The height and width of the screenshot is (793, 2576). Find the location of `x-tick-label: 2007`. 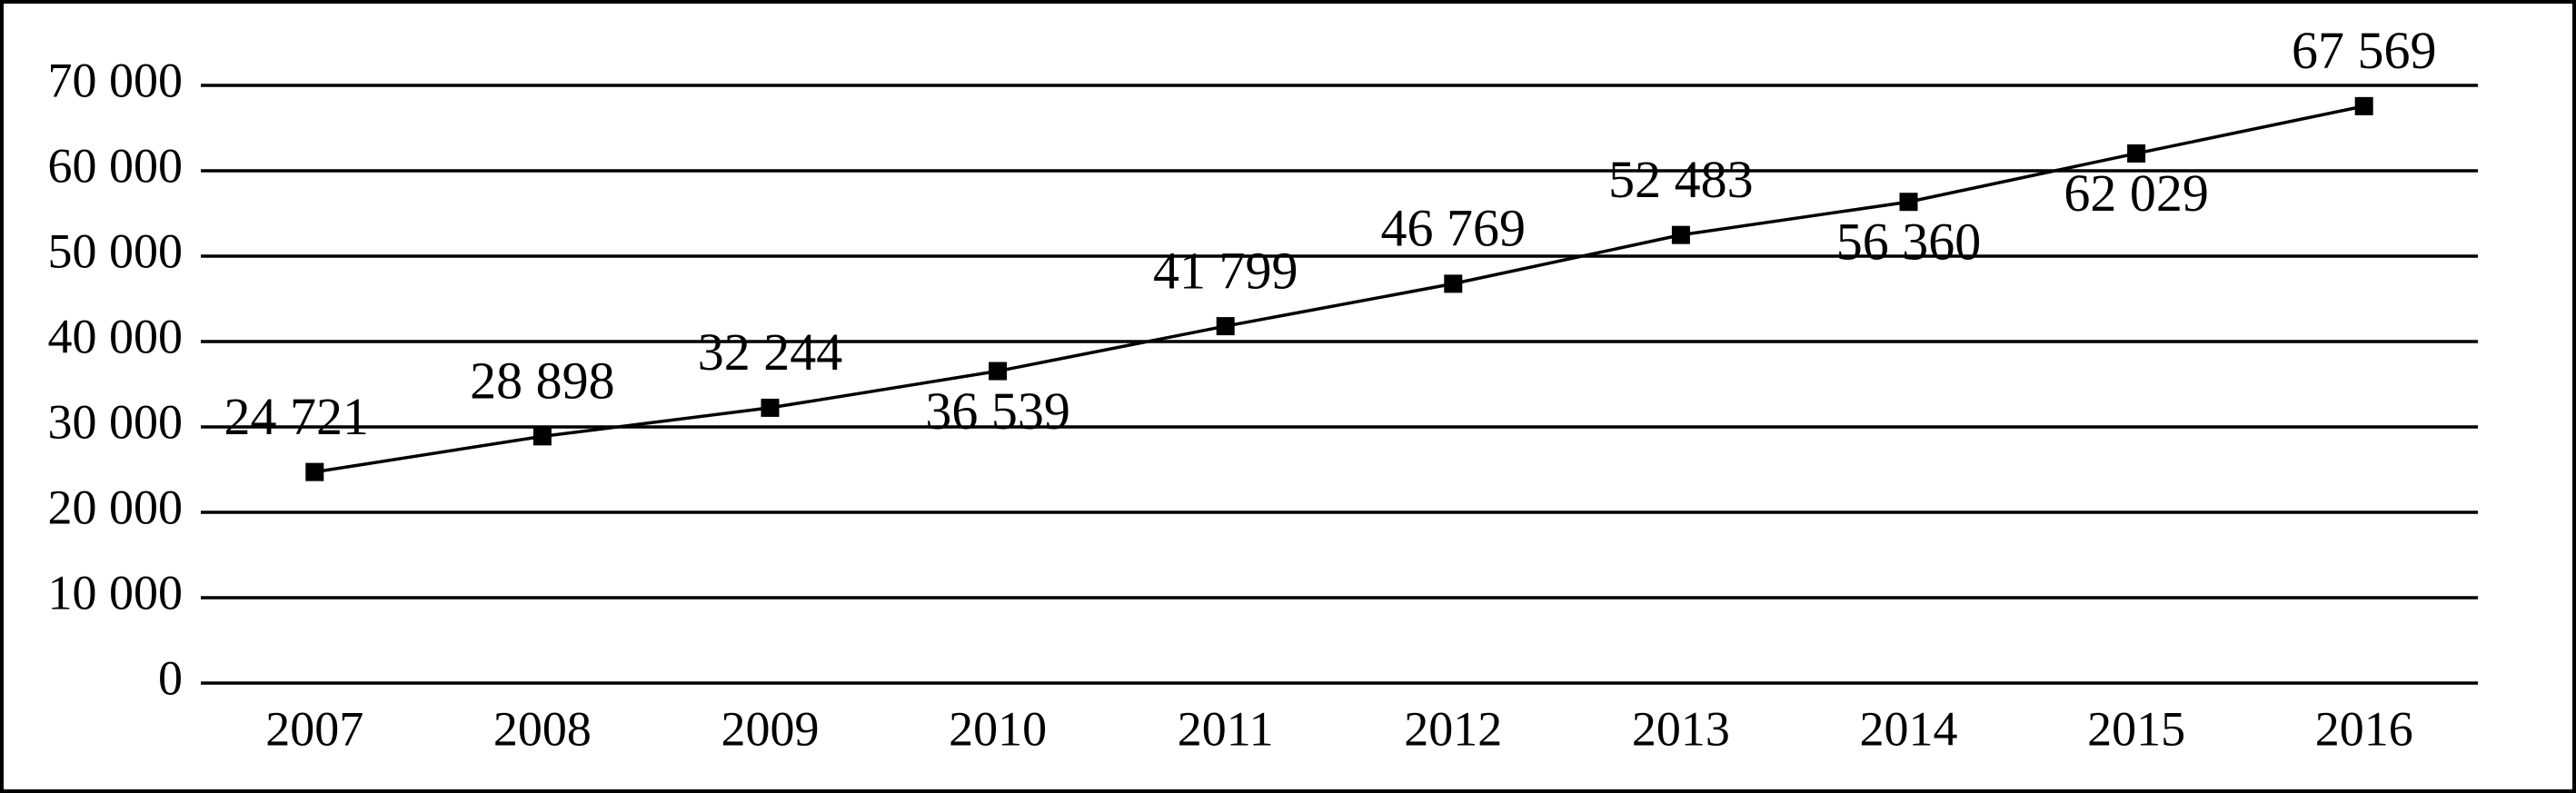

x-tick-label: 2007 is located at coordinates (314, 728).